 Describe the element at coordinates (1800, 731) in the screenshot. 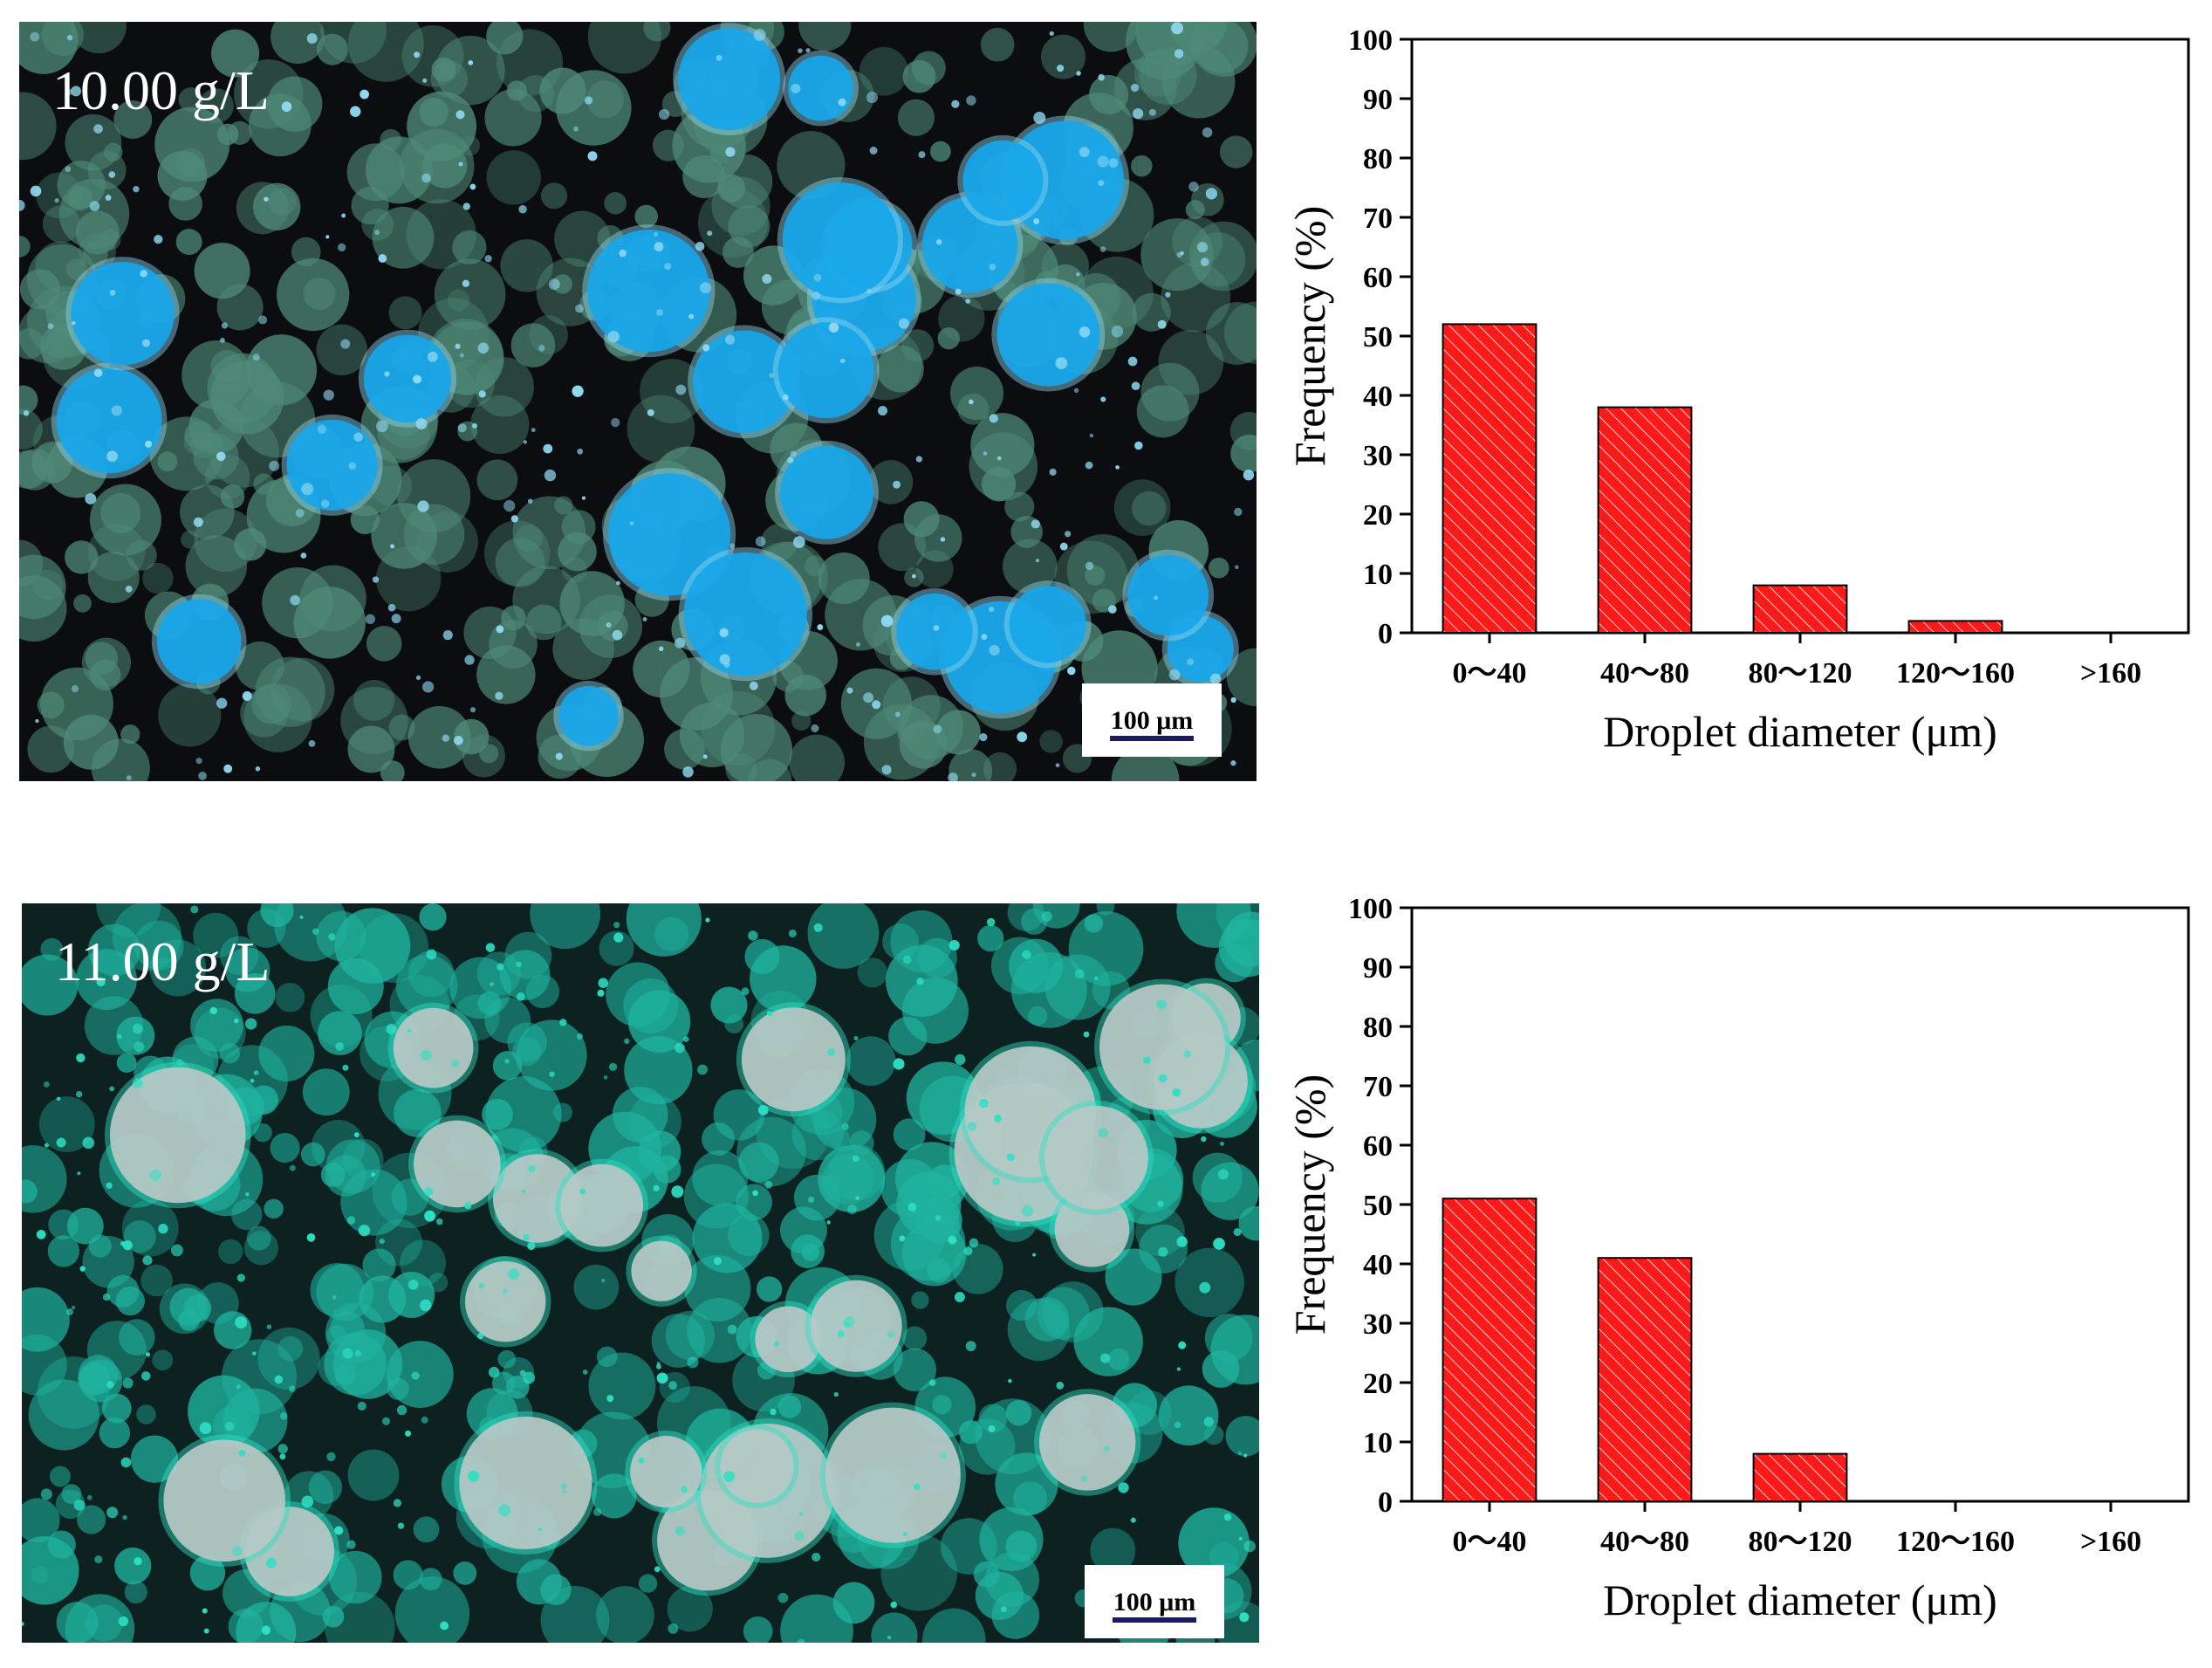

I see `x-axis-label: Droplet diameter (μm)` at that location.